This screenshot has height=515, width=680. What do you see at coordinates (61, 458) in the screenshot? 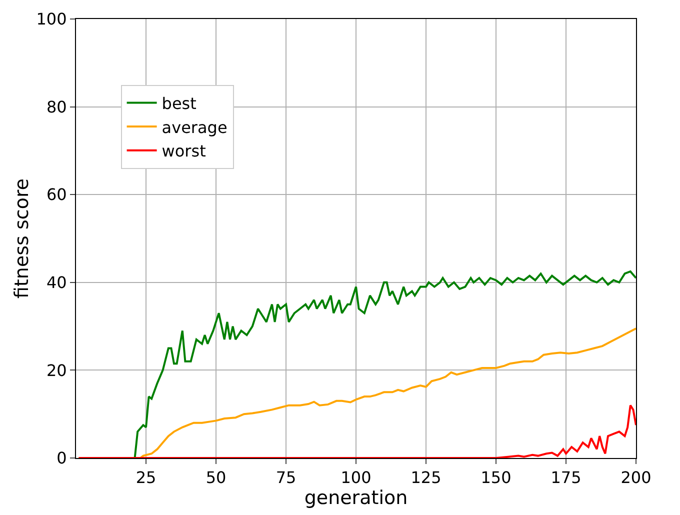
I see `y-tick-label: 0` at bounding box center [61, 458].